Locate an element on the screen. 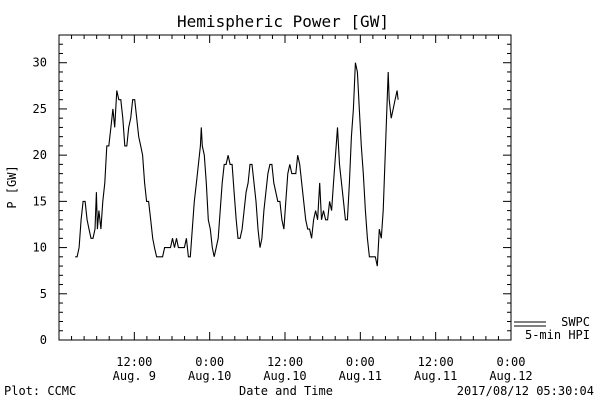 Image resolution: width=600 pixels, height=400 pixels. y-tick-label: 30 is located at coordinates (40, 63).